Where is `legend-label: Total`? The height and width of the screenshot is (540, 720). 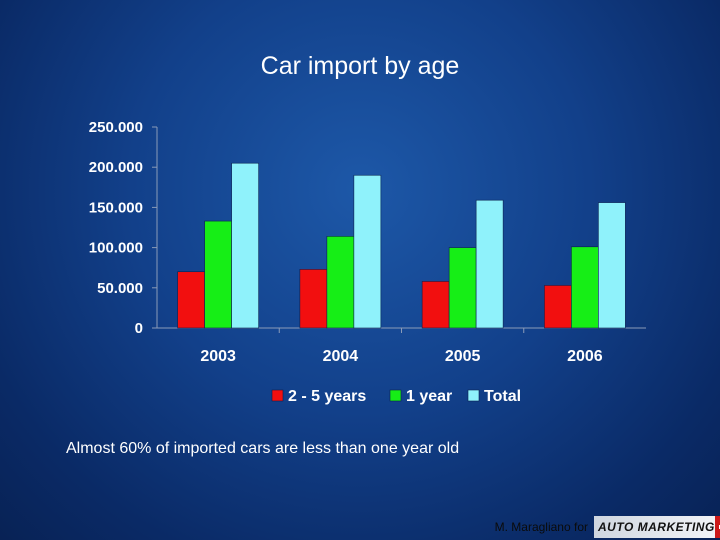 legend-label: Total is located at coordinates (502, 396).